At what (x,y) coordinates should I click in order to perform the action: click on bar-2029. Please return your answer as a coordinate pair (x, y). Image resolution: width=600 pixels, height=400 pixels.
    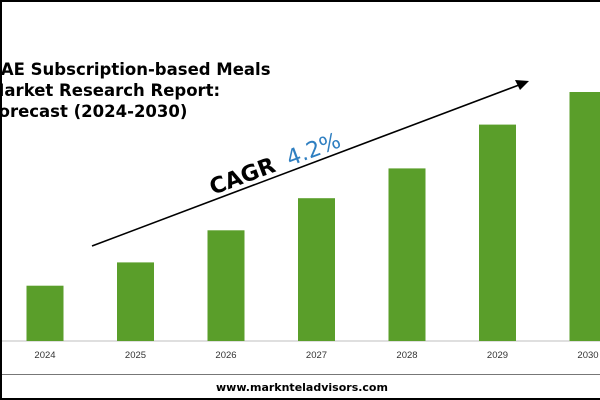
    Looking at the image, I should click on (497, 232).